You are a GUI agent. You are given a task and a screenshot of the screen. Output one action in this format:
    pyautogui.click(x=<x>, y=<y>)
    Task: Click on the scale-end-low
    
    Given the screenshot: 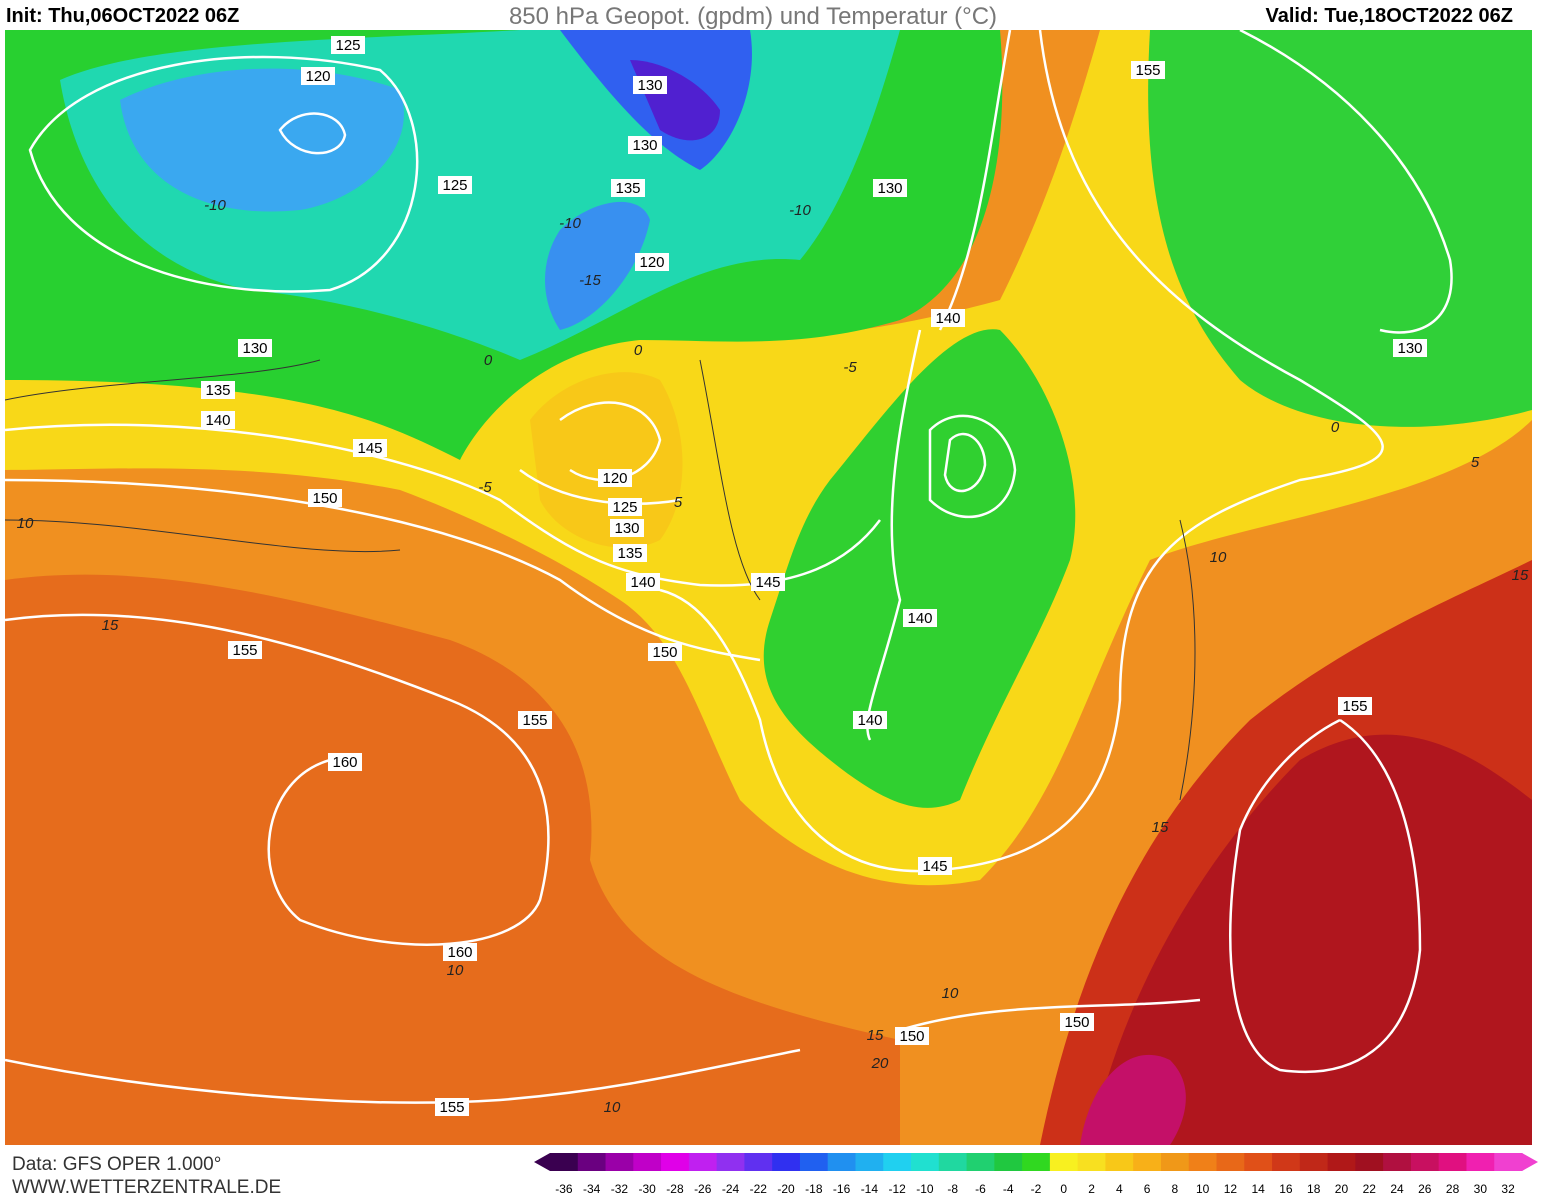 What is the action you would take?
    pyautogui.click(x=542, y=1162)
    